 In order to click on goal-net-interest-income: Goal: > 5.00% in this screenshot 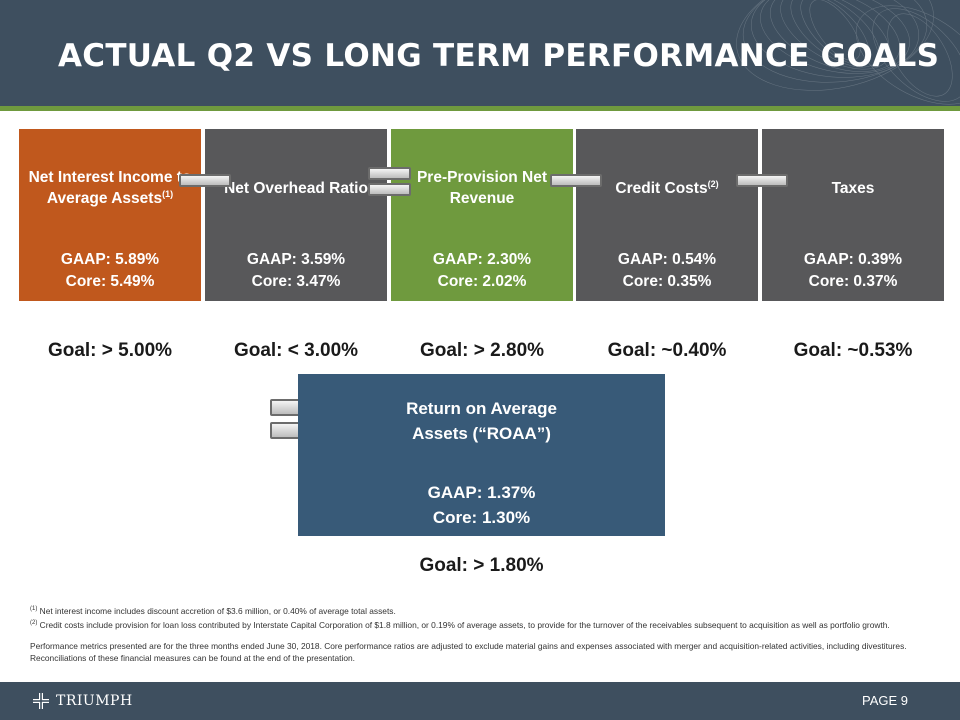, I will do `click(110, 350)`.